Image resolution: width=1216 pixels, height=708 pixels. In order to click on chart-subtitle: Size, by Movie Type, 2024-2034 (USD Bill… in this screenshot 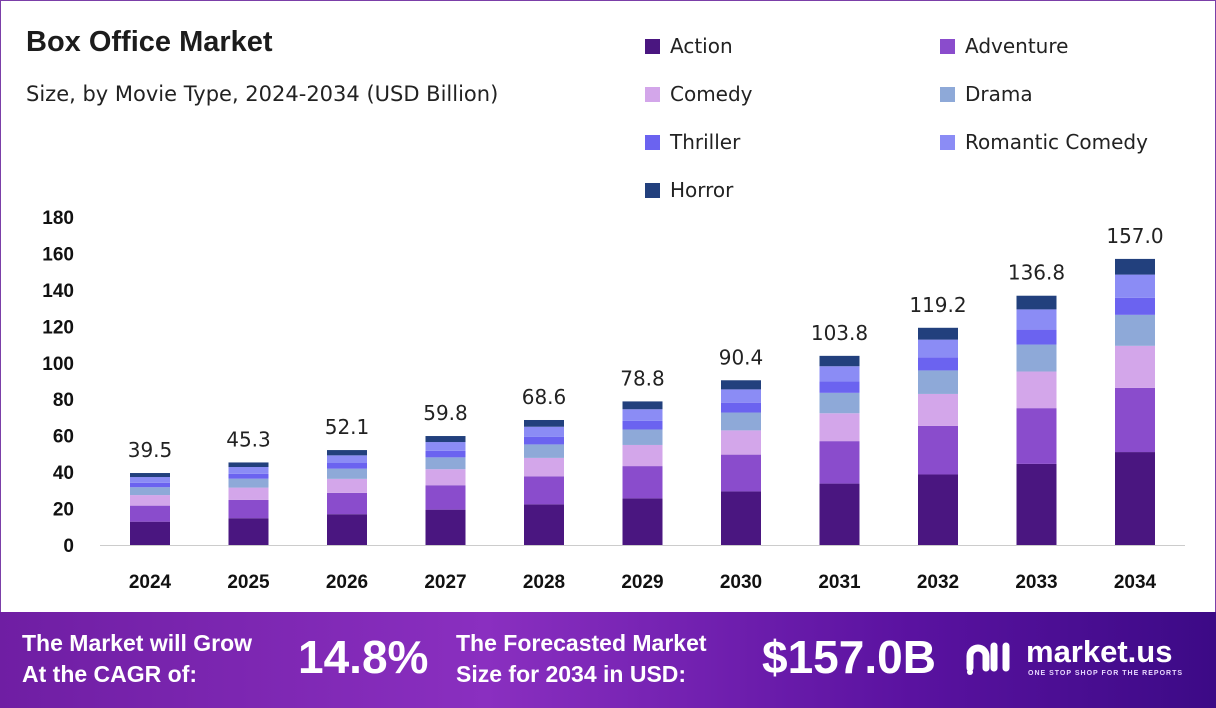, I will do `click(262, 94)`.